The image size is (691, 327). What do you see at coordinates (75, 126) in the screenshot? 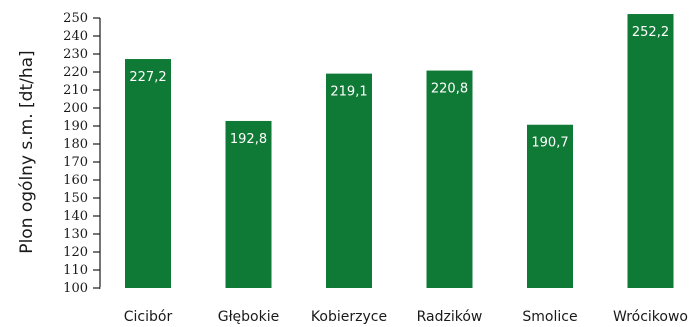
I see `y-tick-label: 190` at bounding box center [75, 126].